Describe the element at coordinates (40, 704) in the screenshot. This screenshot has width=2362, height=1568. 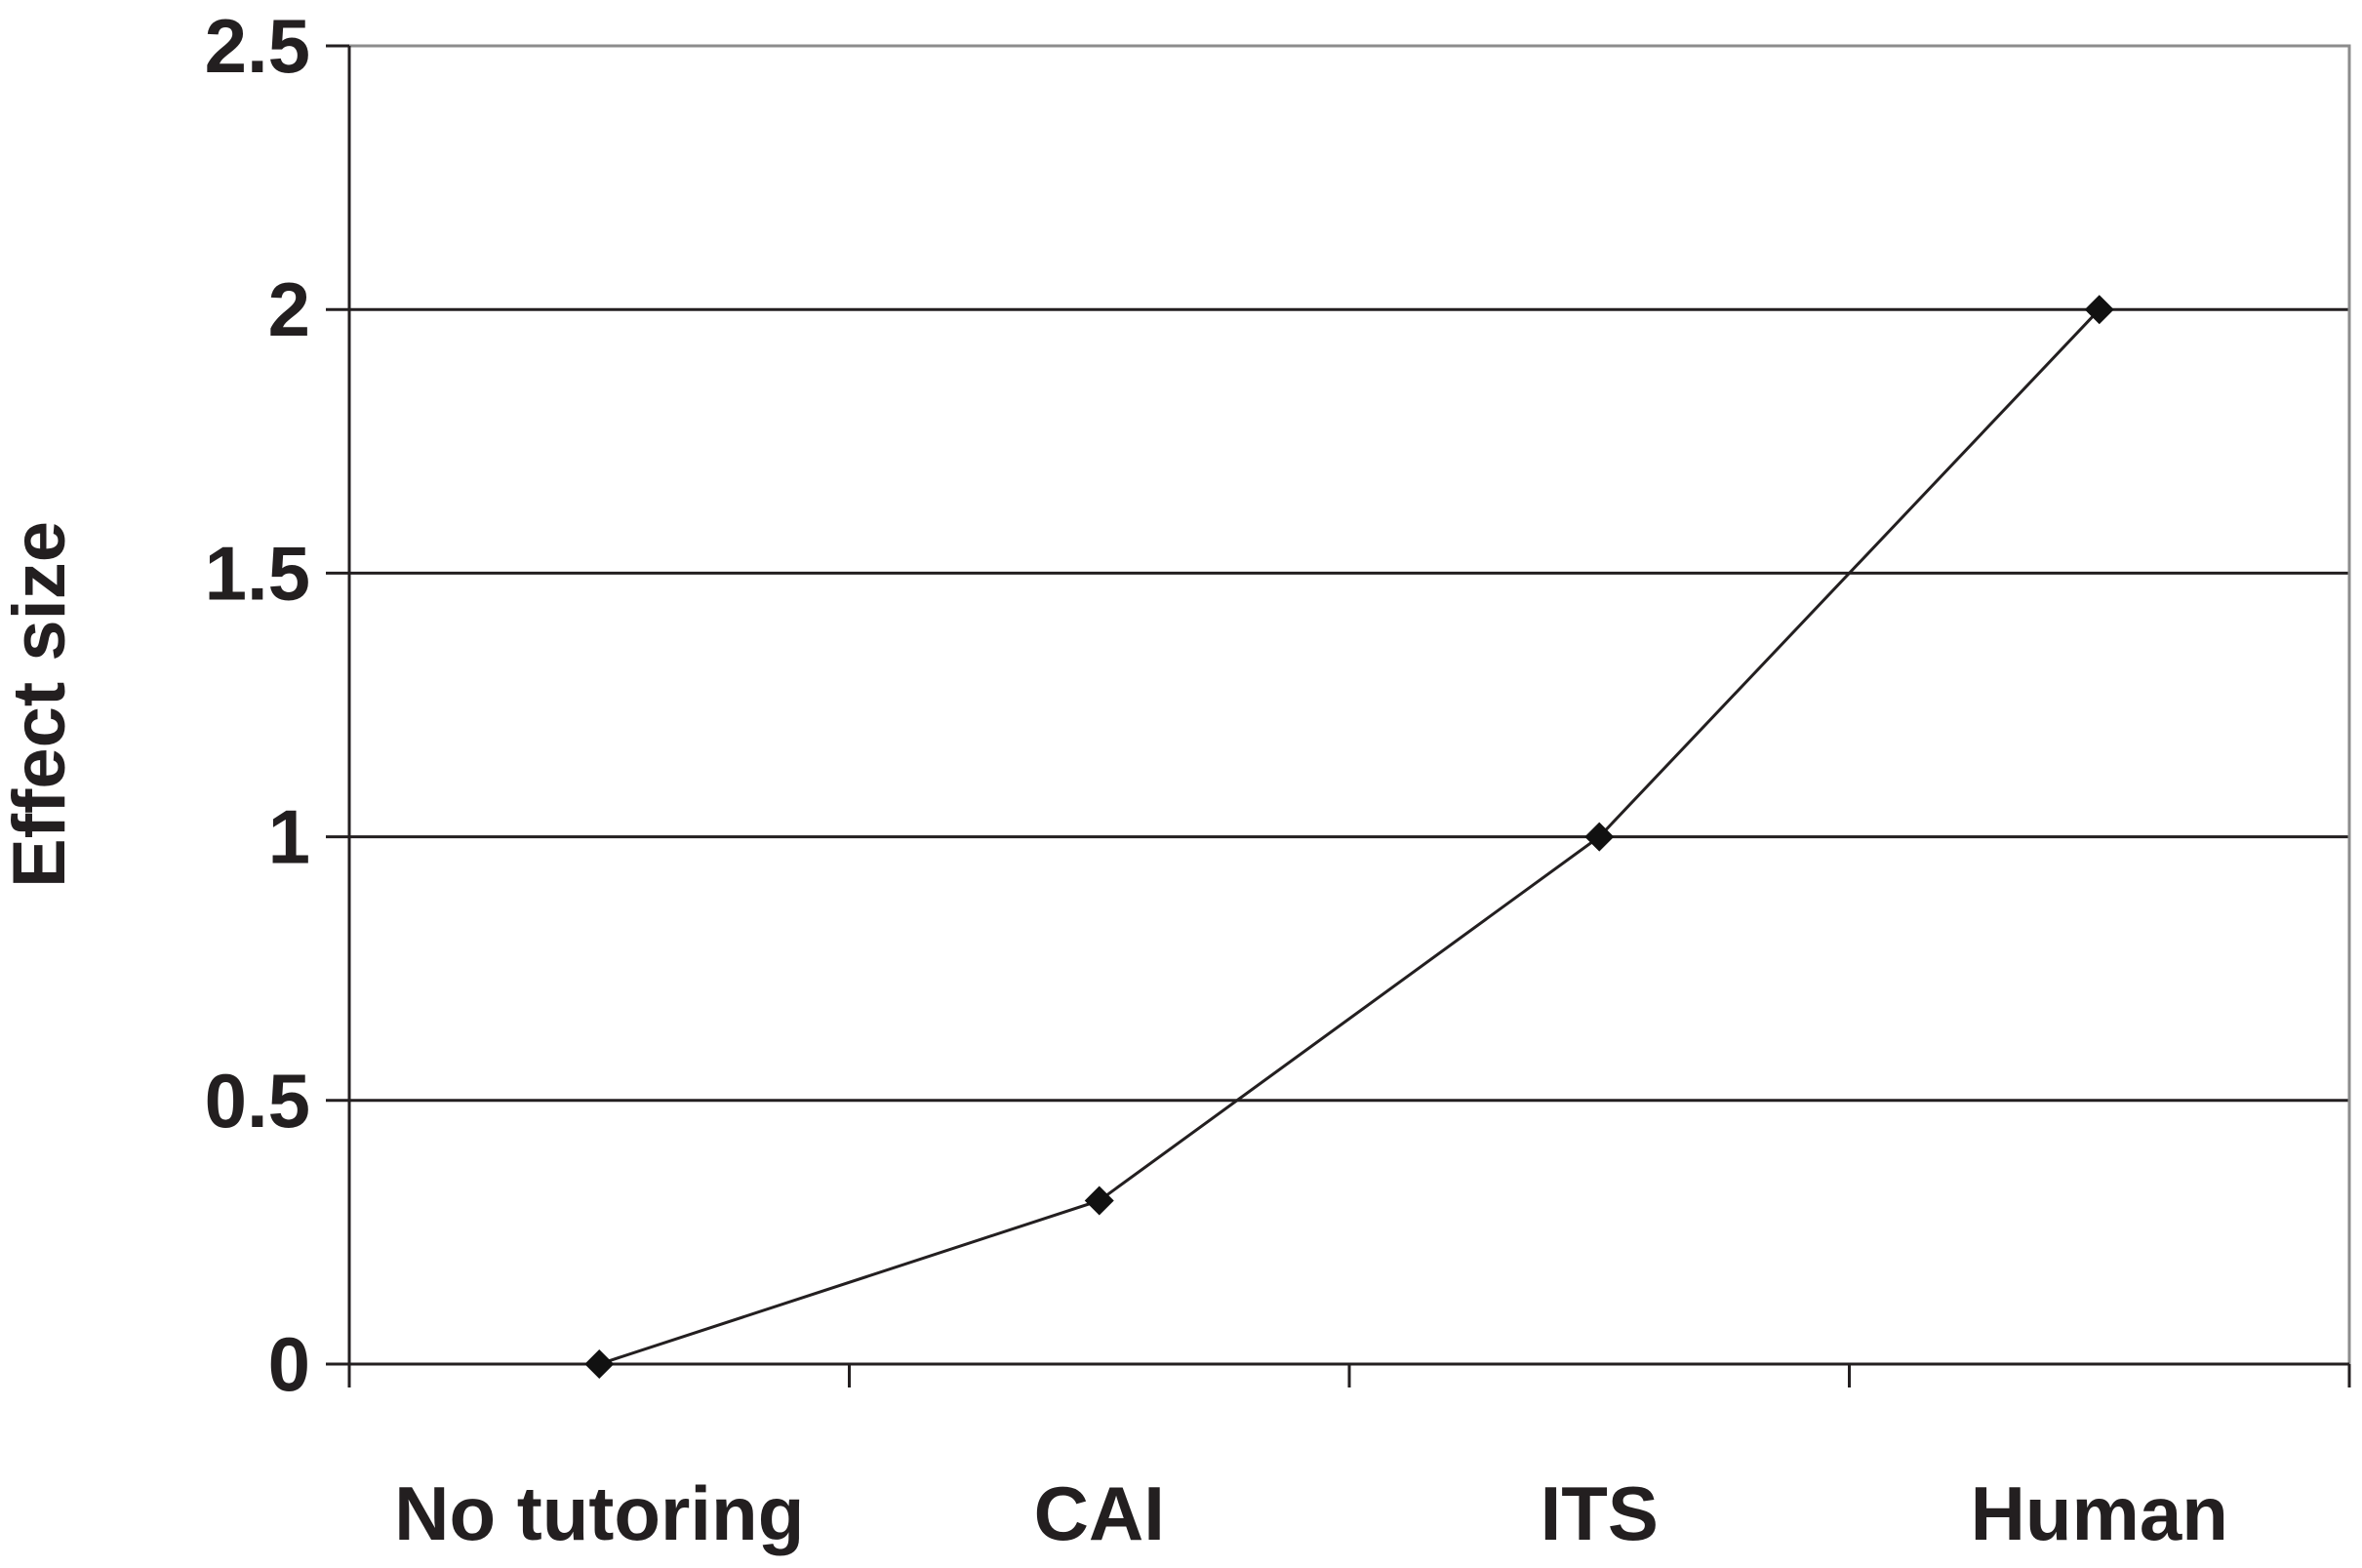
I see `y-axis-title: Effect size` at that location.